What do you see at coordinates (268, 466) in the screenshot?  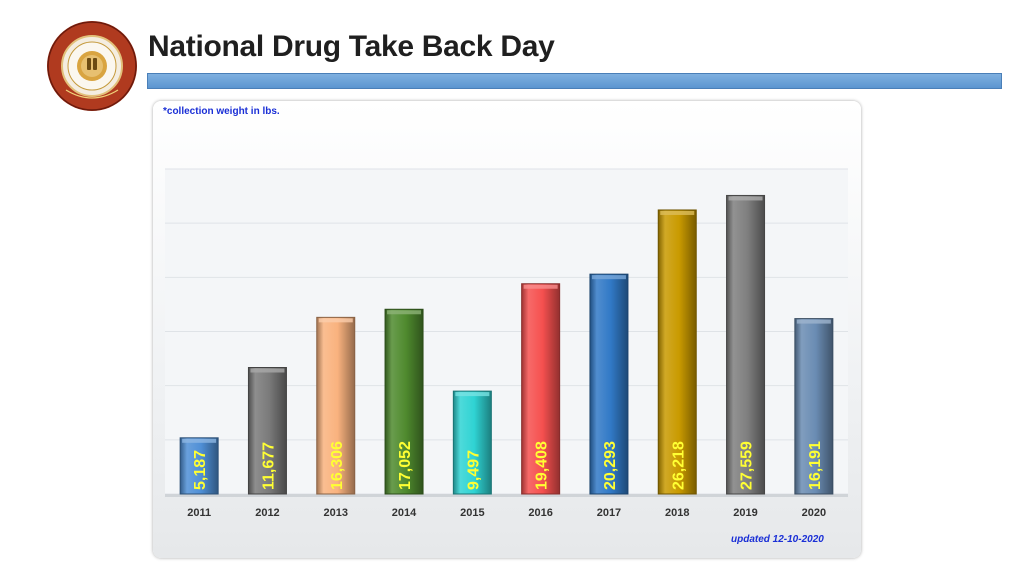 I see `value-label-2012: 11,677` at bounding box center [268, 466].